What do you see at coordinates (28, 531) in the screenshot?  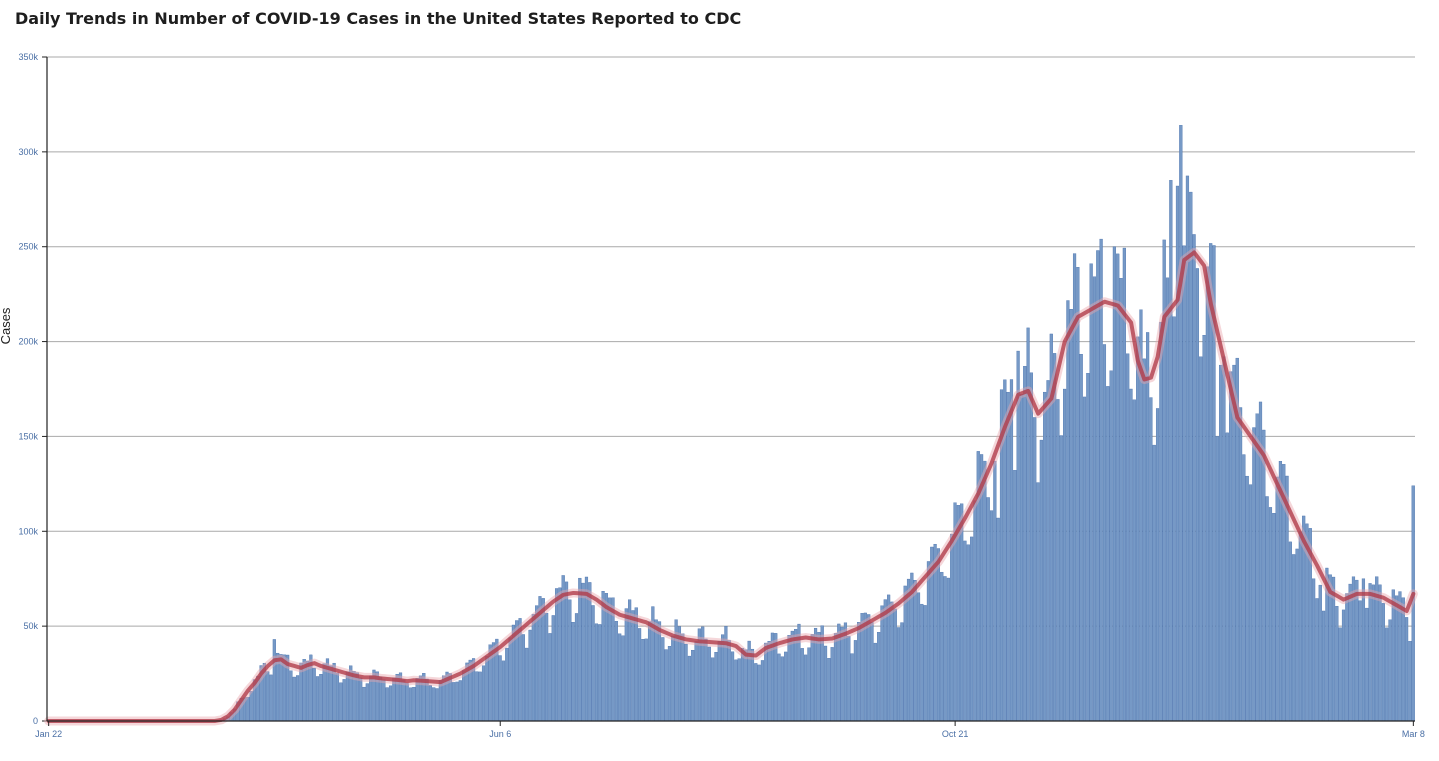 I see `y-tick-label: 100k` at bounding box center [28, 531].